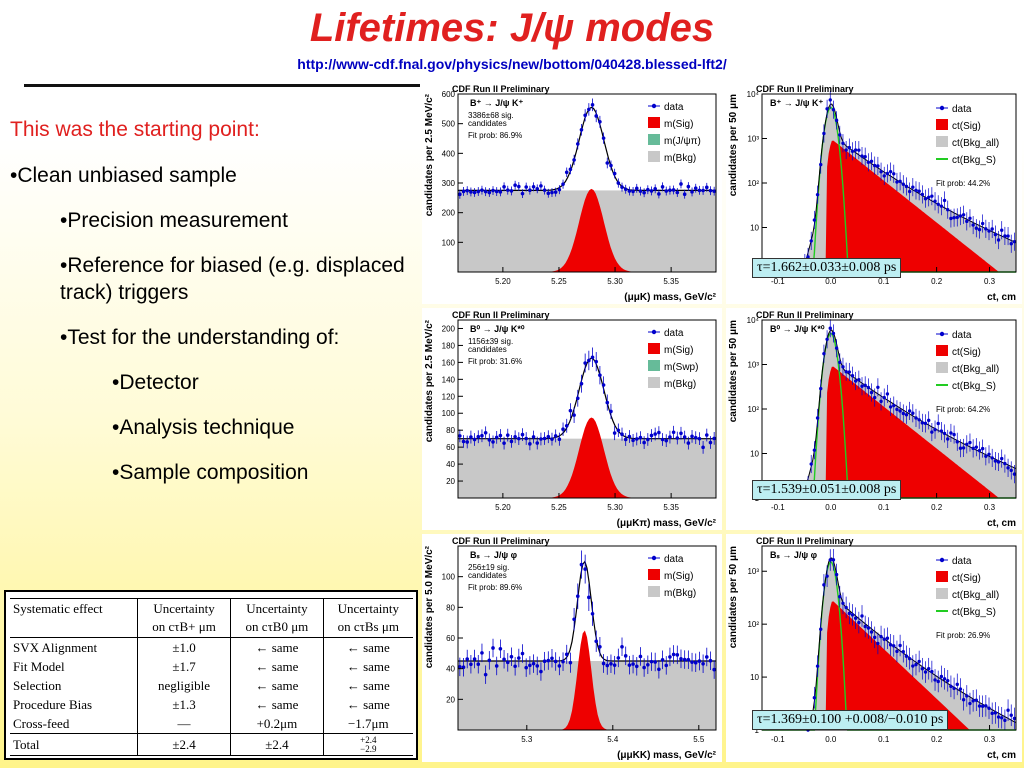 This screenshot has width=1024, height=768. Describe the element at coordinates (183, 724) in the screenshot. I see `table-cell: —` at that location.